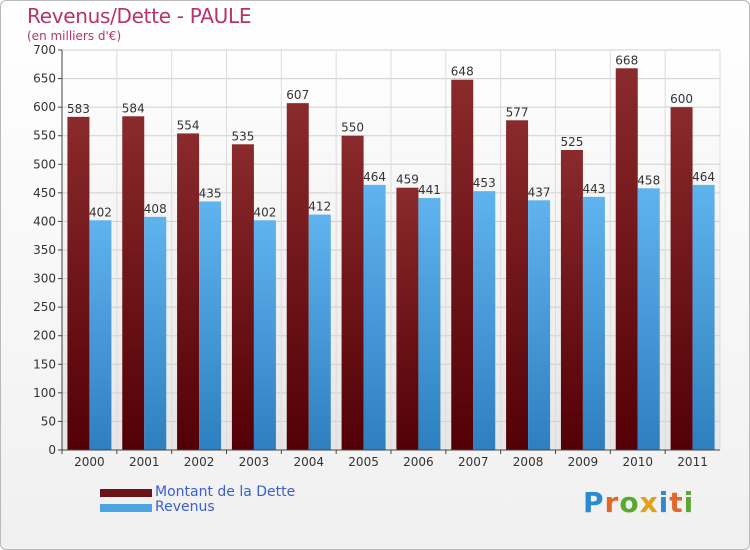  What do you see at coordinates (52, 450) in the screenshot?
I see `y-tick-label: 0` at bounding box center [52, 450].